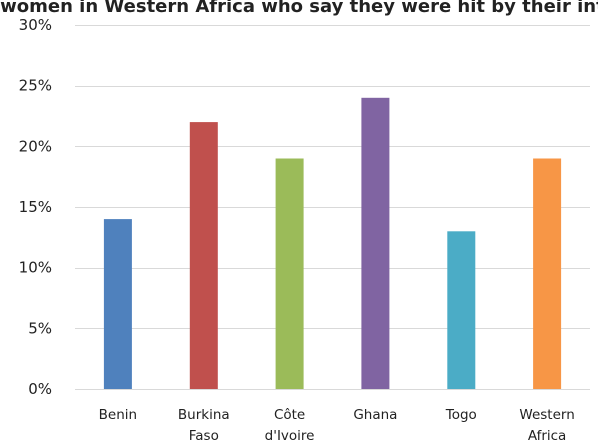 Image resolution: width=598 pixels, height=443 pixels. What do you see at coordinates (40, 328) in the screenshot?
I see `y-tick-label: 5%` at bounding box center [40, 328].